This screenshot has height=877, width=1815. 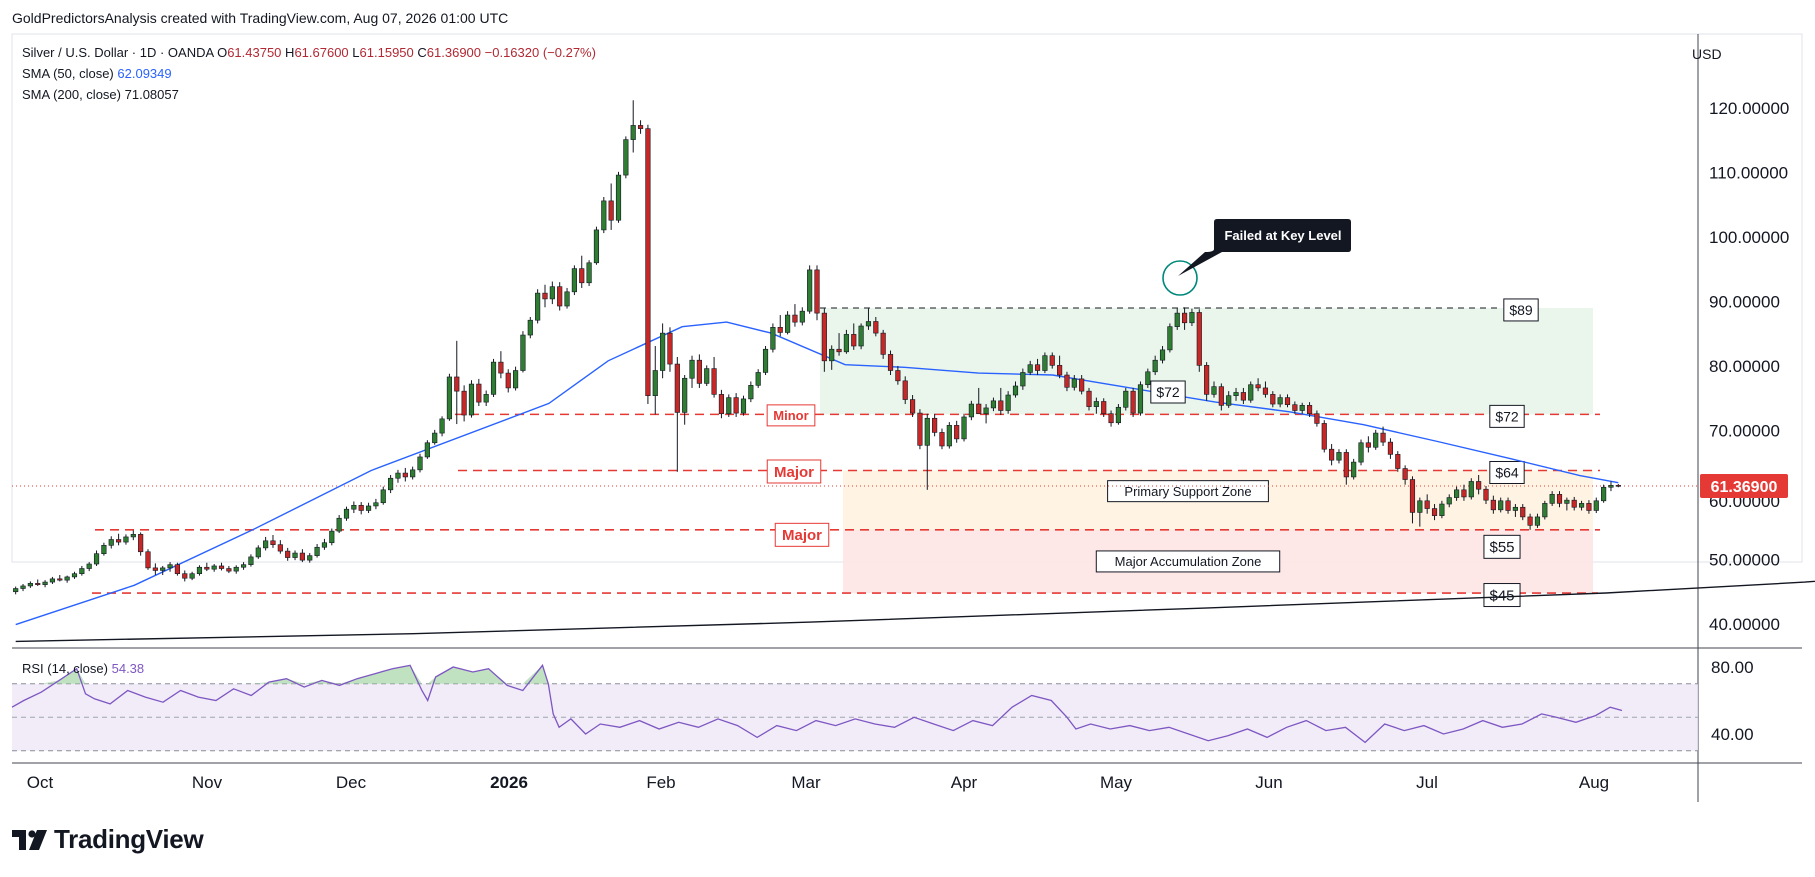 What do you see at coordinates (1744, 485) in the screenshot?
I see `current-price-tag` at bounding box center [1744, 485].